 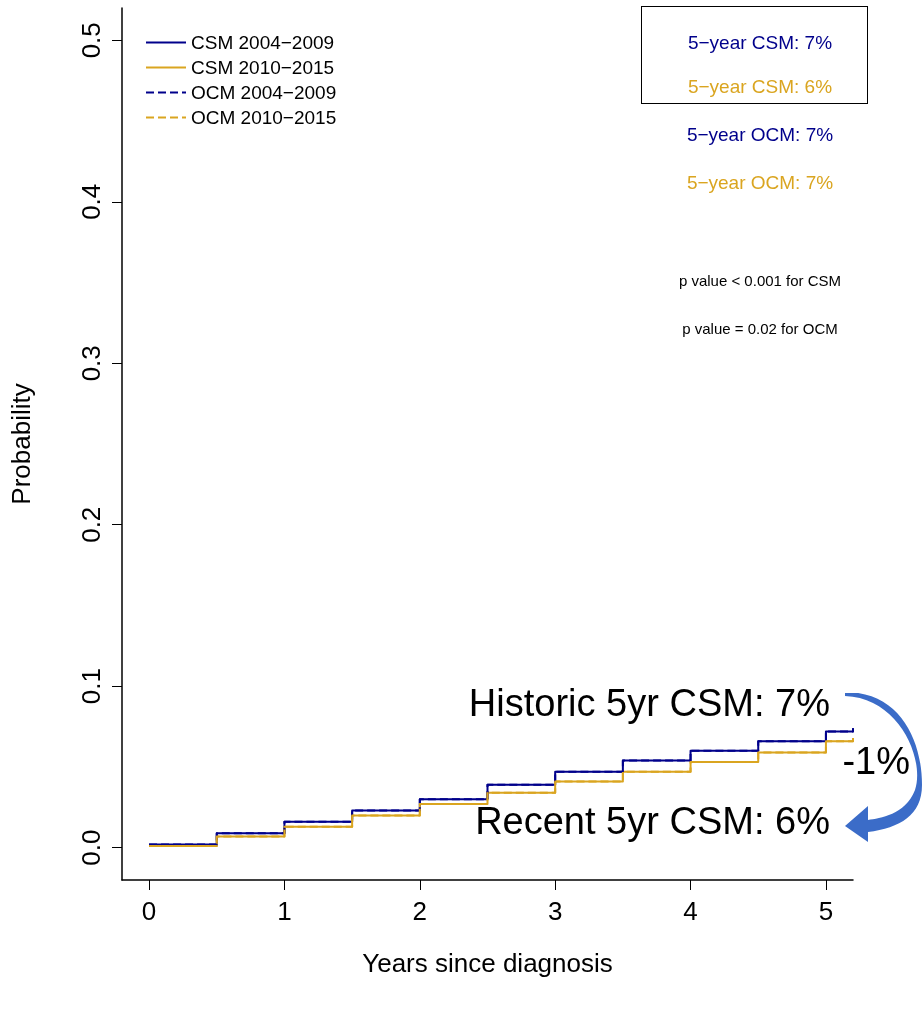 I want to click on annotation: 5−year CSM: 6%, so click(x=760, y=86).